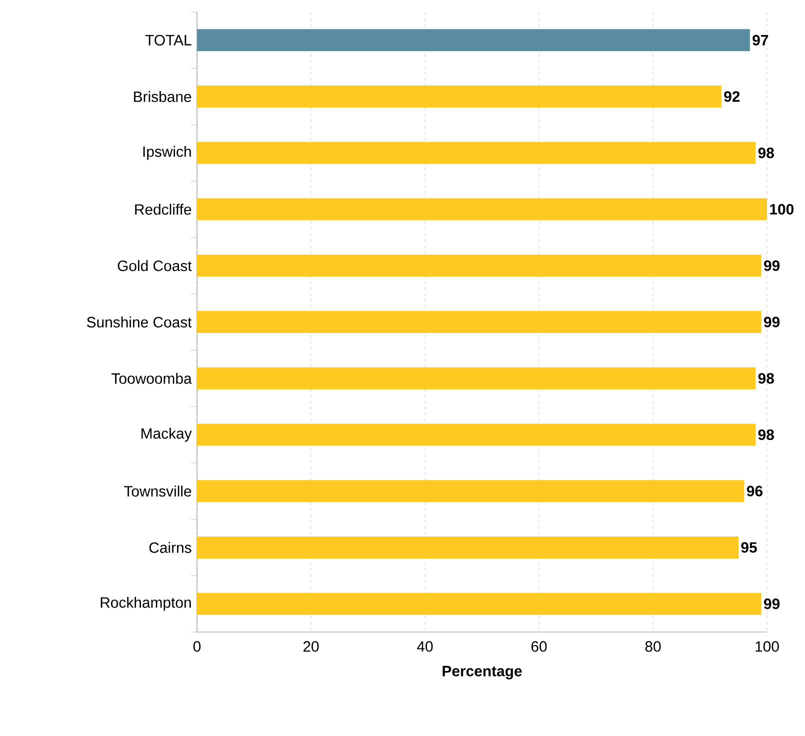 The image size is (805, 736). Describe the element at coordinates (760, 40) in the screenshot. I see `data-label: 97` at that location.